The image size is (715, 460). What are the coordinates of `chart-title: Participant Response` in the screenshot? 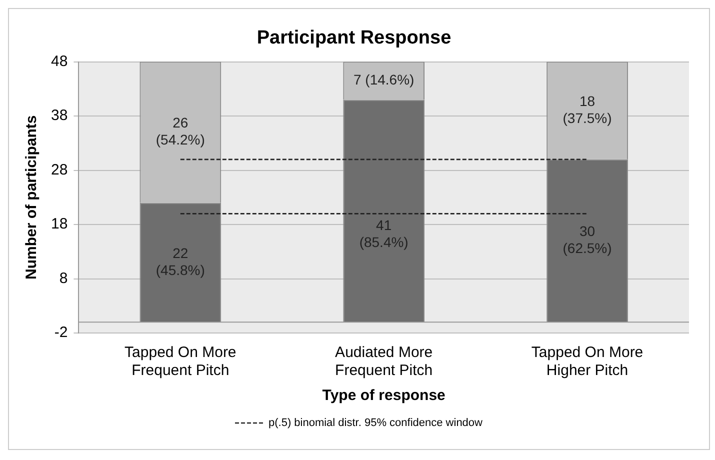 It's located at (354, 38).